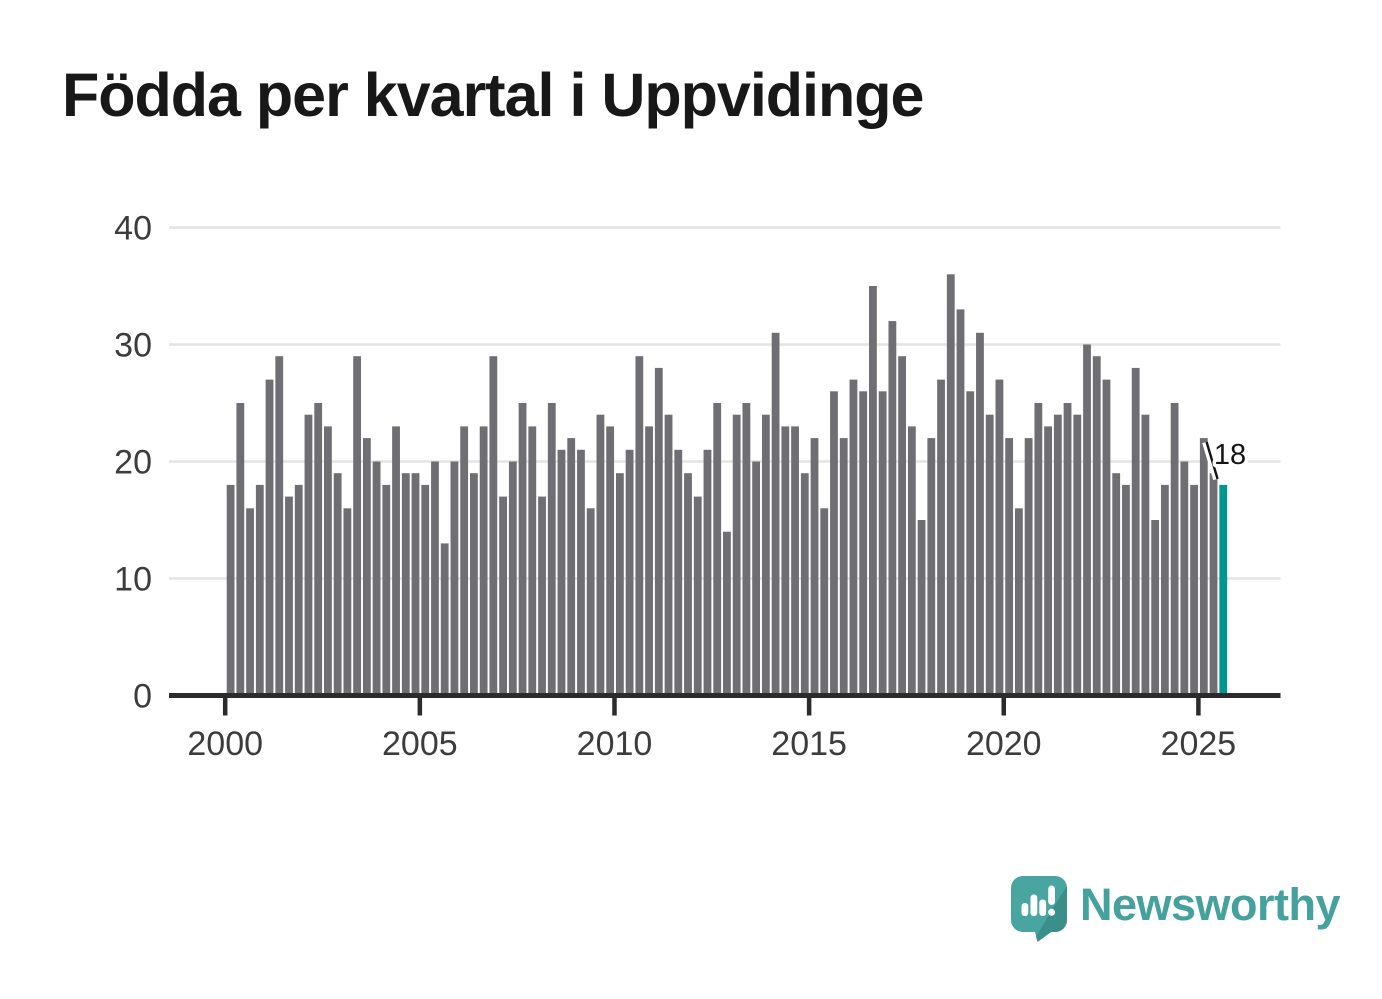  Describe the element at coordinates (1039, 909) in the screenshot. I see `newsworthy-speech-bubble-chart-icon` at that location.